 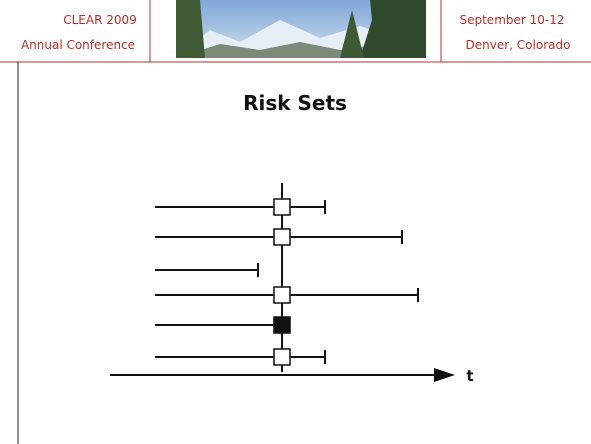 I want to click on header-right-line: September 10-12, so click(x=511, y=20).